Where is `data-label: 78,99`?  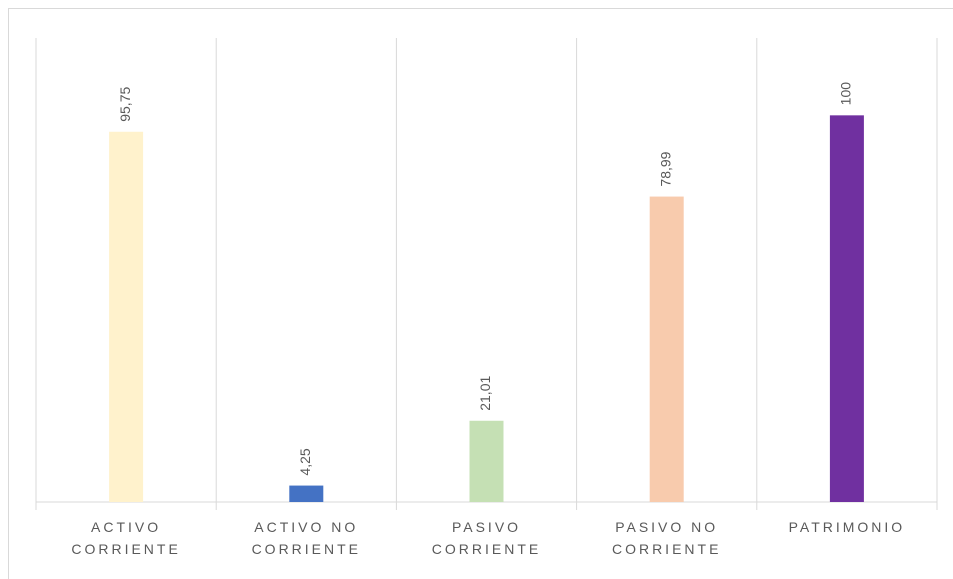
data-label: 78,99 is located at coordinates (665, 168).